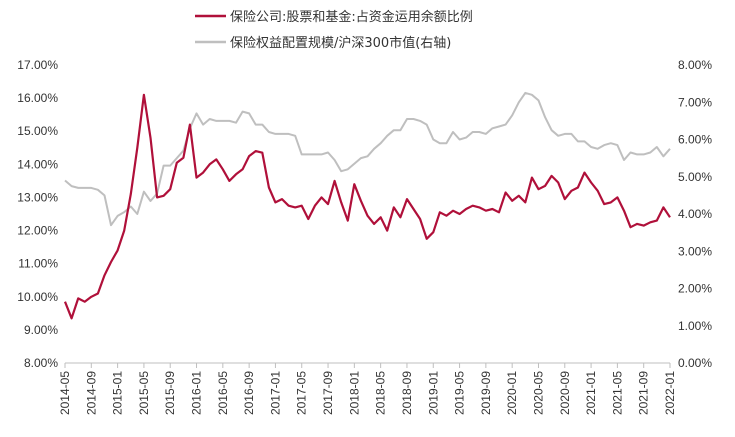 This screenshot has height=437, width=735. Describe the element at coordinates (512, 393) in the screenshot. I see `x-tick-label: 2020-01` at that location.